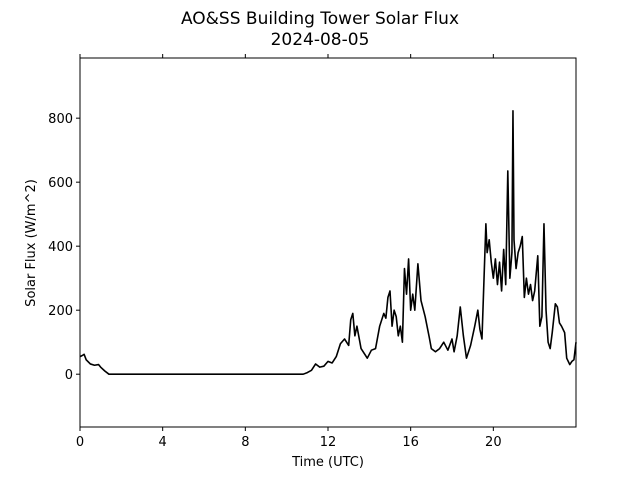 The height and width of the screenshot is (480, 640). Describe the element at coordinates (245, 442) in the screenshot. I see `x-tick-label: 8` at that location.